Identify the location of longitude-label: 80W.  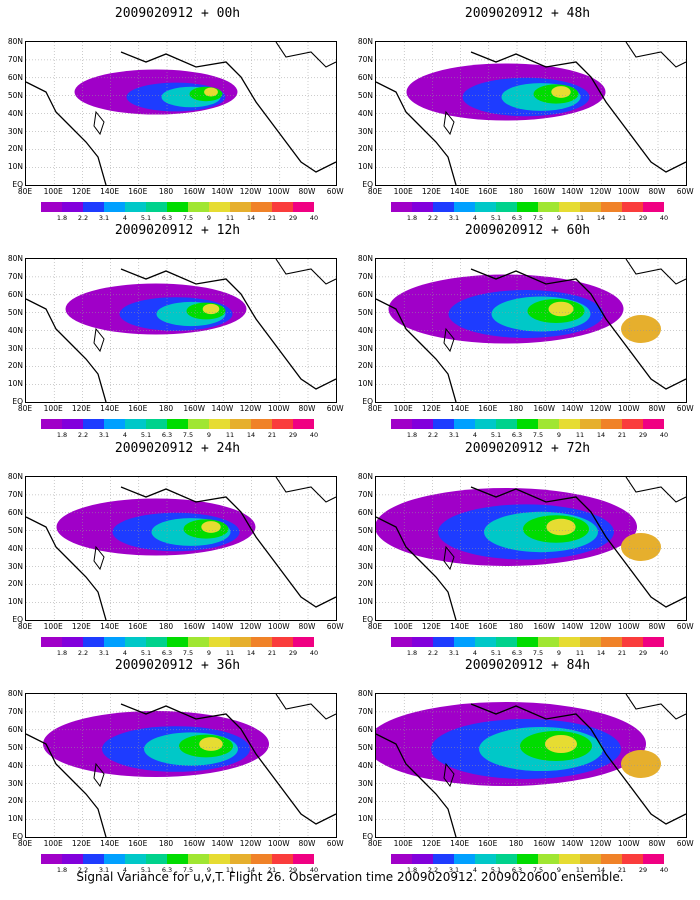
(307, 843).